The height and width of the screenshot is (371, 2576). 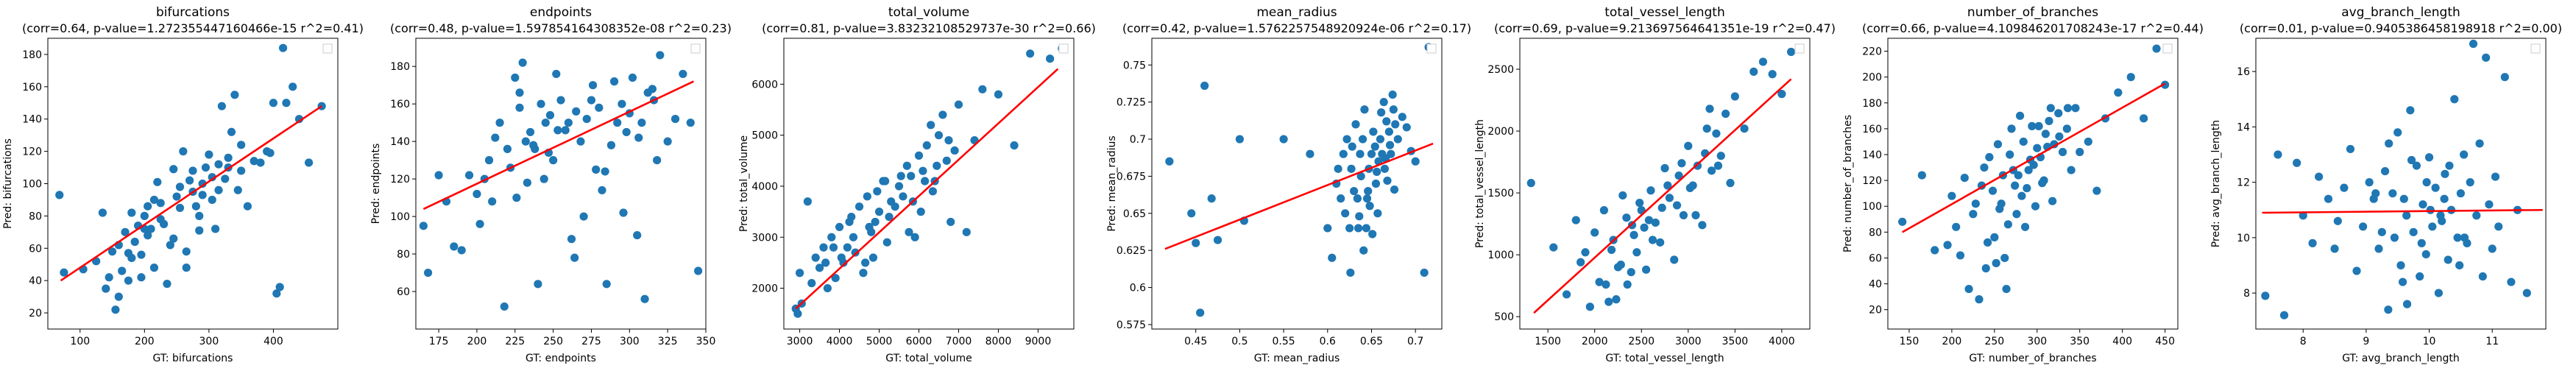 I want to click on y-tick-label: 20, so click(x=1875, y=311).